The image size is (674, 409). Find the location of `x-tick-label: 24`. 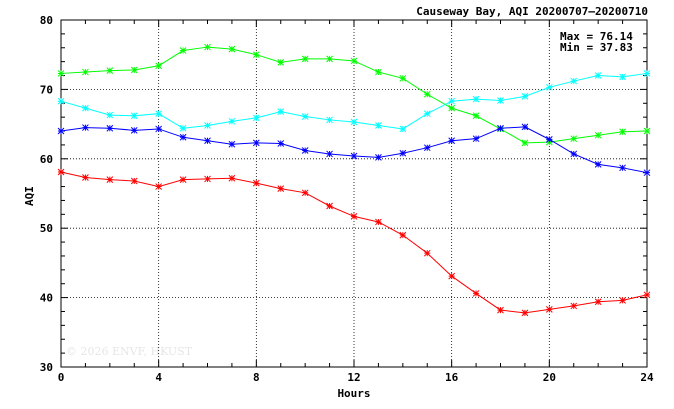

x-tick-label: 24 is located at coordinates (647, 377).